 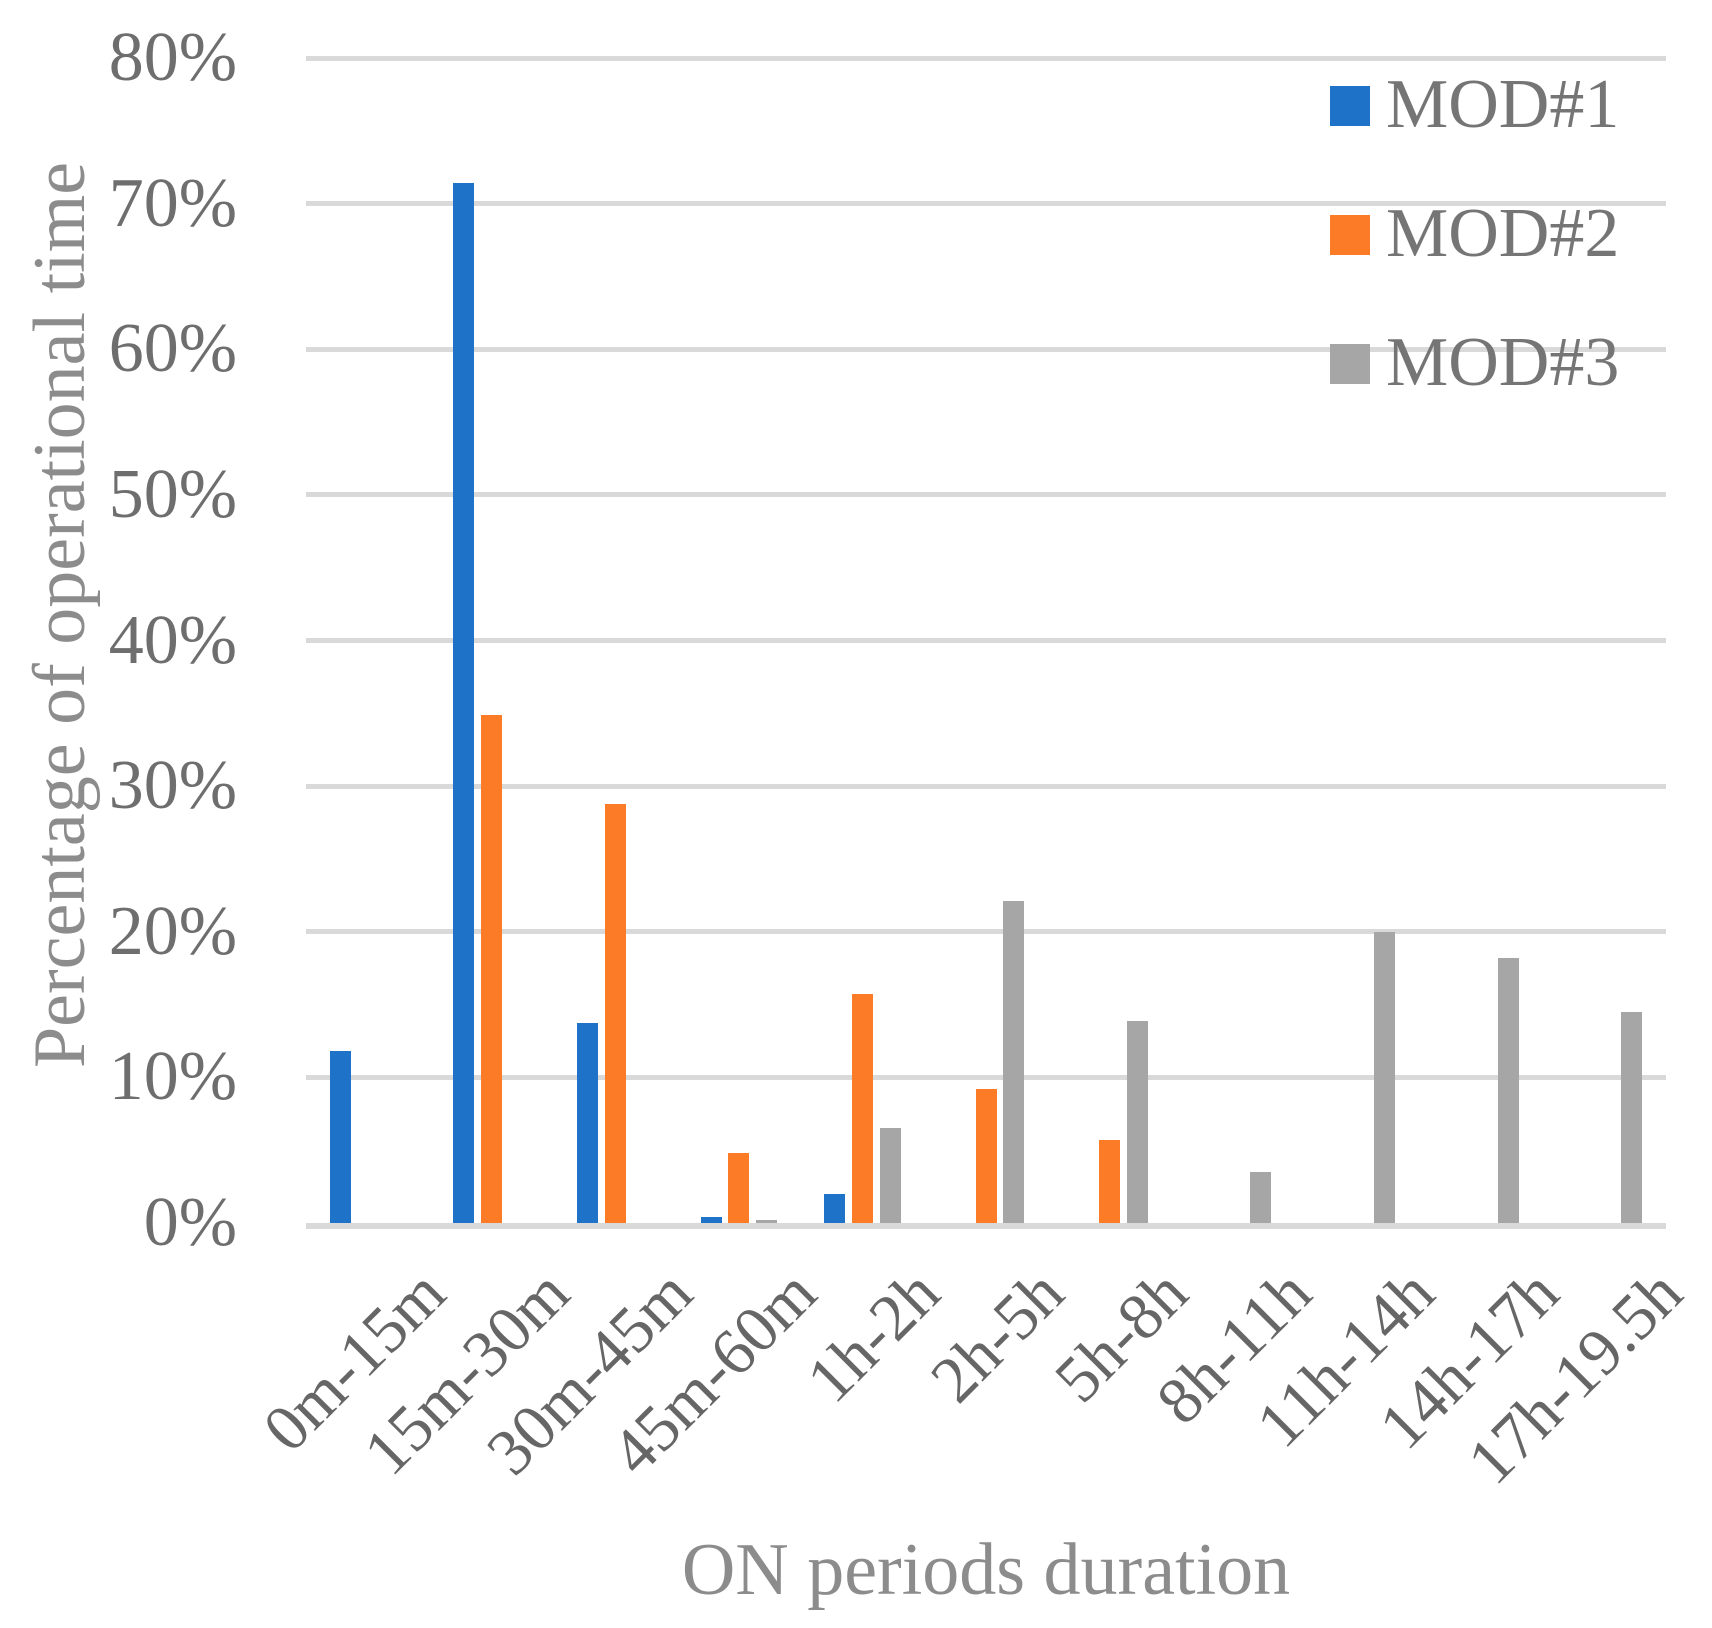 What do you see at coordinates (873, 1336) in the screenshot?
I see `x-tick-label: 1h-2h` at bounding box center [873, 1336].